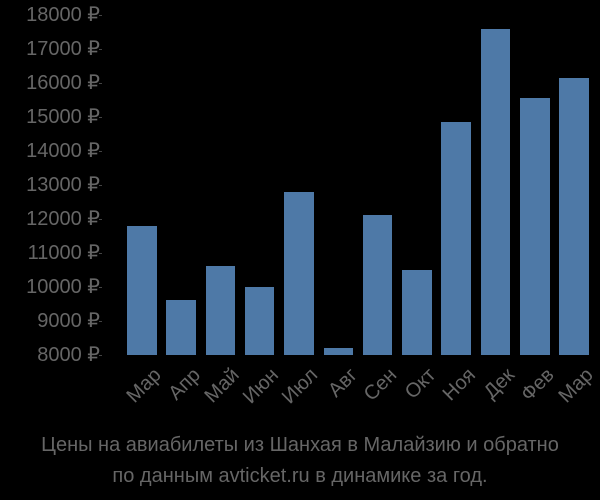 This screenshot has height=500, width=600. Describe the element at coordinates (343, 383) in the screenshot. I see `x-tick-label: Авг` at that location.